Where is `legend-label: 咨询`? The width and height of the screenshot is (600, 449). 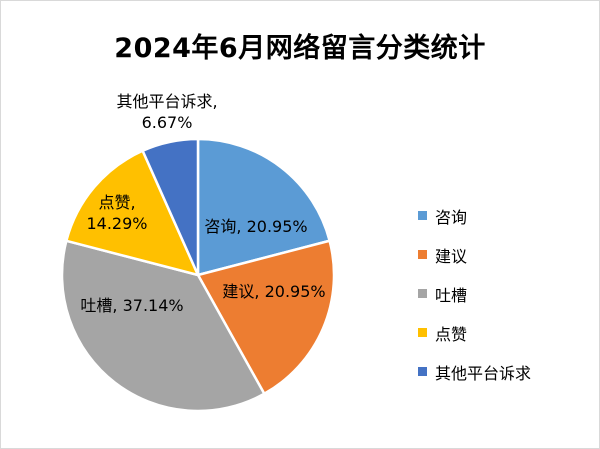 legend-label: 咨询 is located at coordinates (451, 217).